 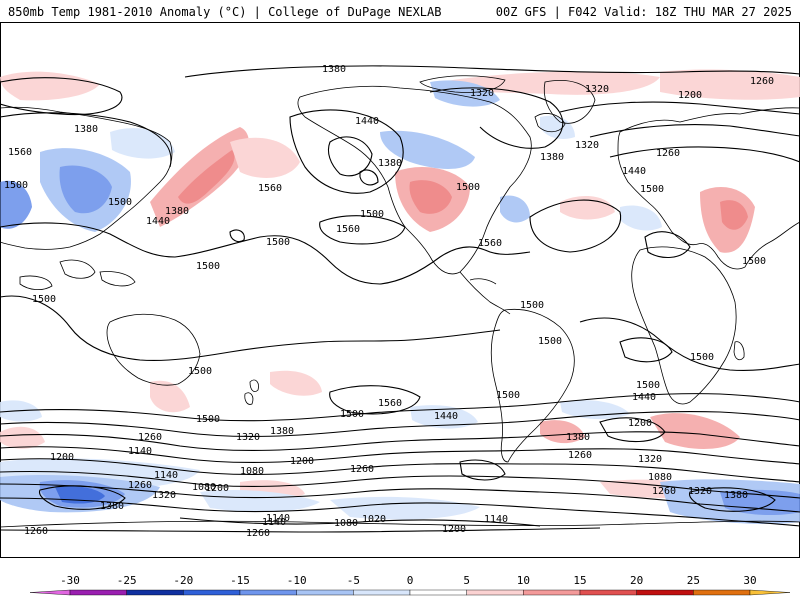 What do you see at coordinates (749, 580) in the screenshot?
I see `colorbar-tick-label: 30` at bounding box center [749, 580].